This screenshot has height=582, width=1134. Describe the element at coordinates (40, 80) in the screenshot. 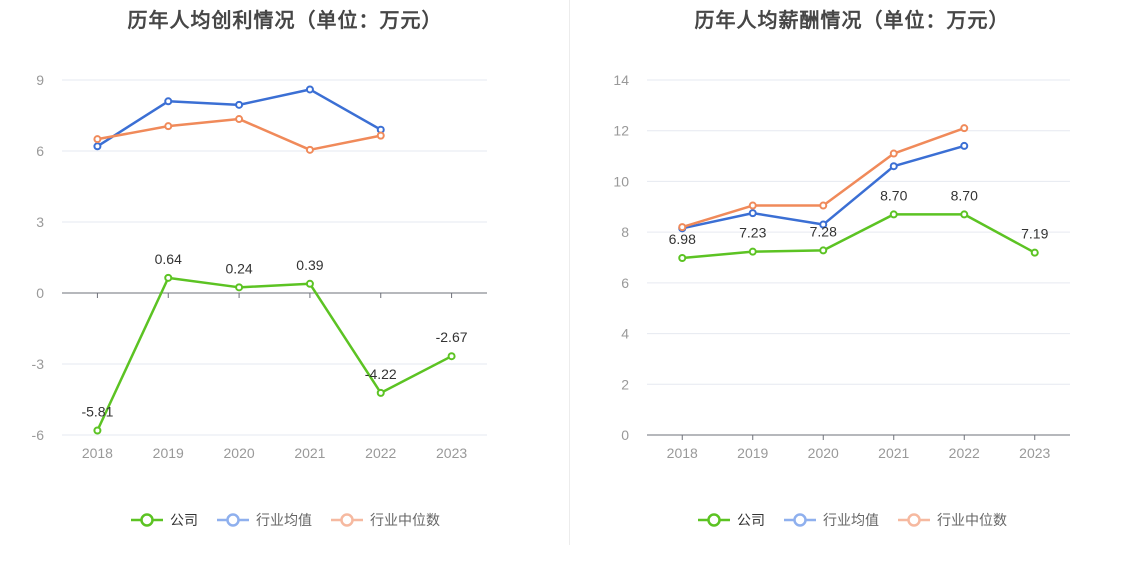

I see `y-tick-label: 9` at that location.